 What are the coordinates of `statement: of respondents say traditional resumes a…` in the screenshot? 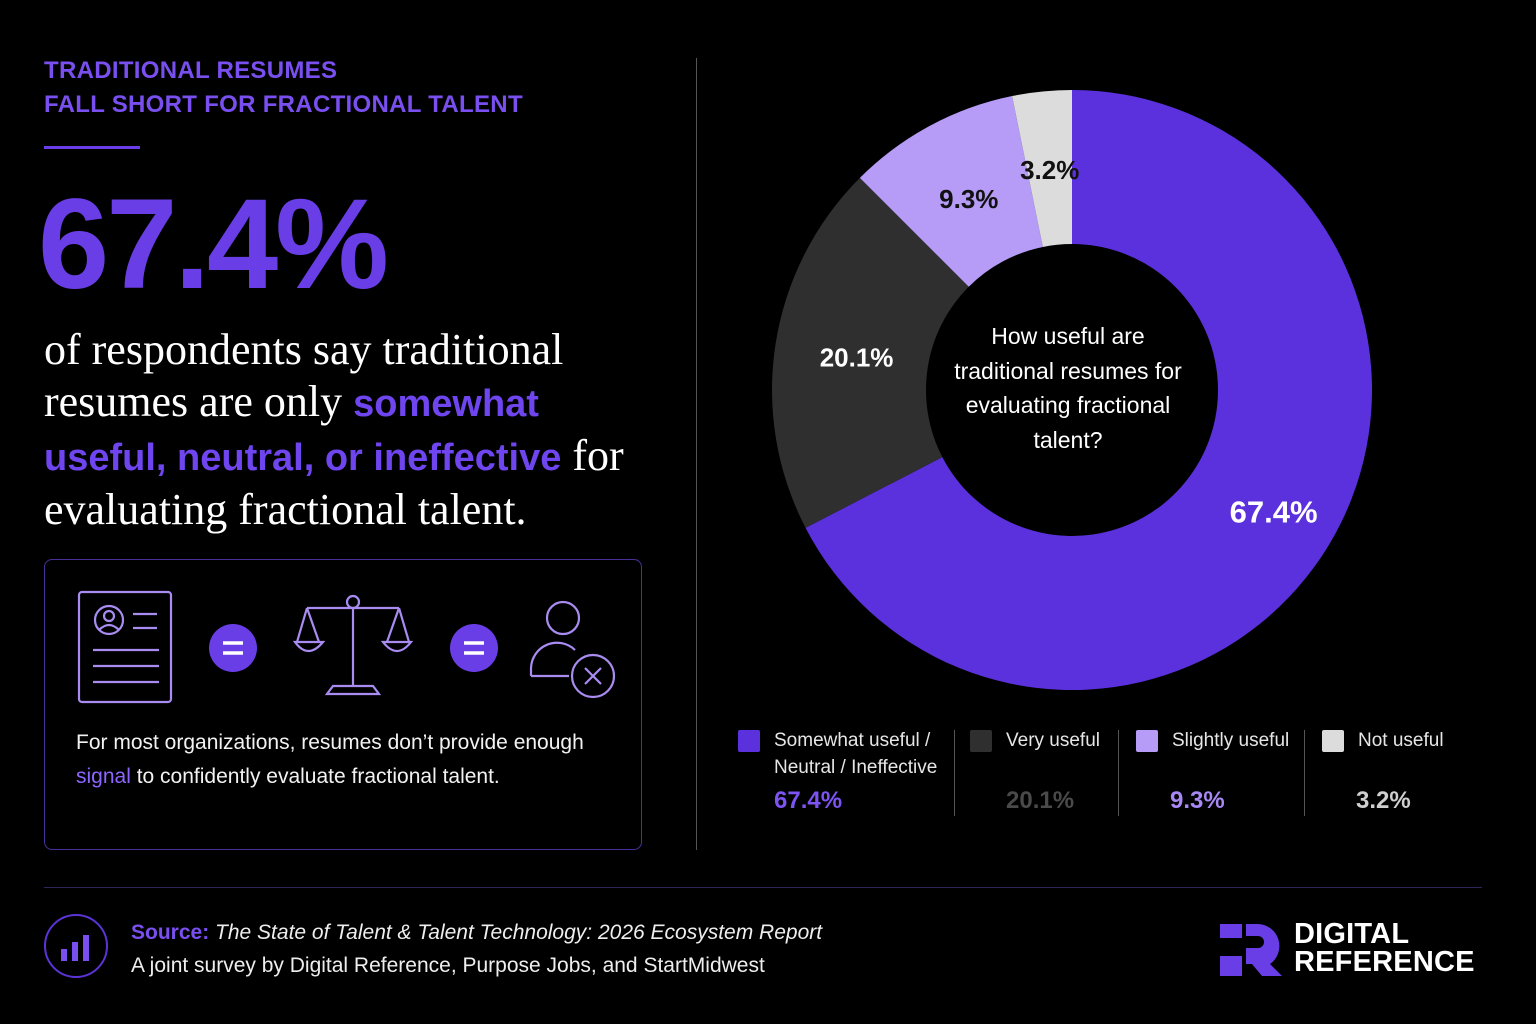 It's located at (344, 430).